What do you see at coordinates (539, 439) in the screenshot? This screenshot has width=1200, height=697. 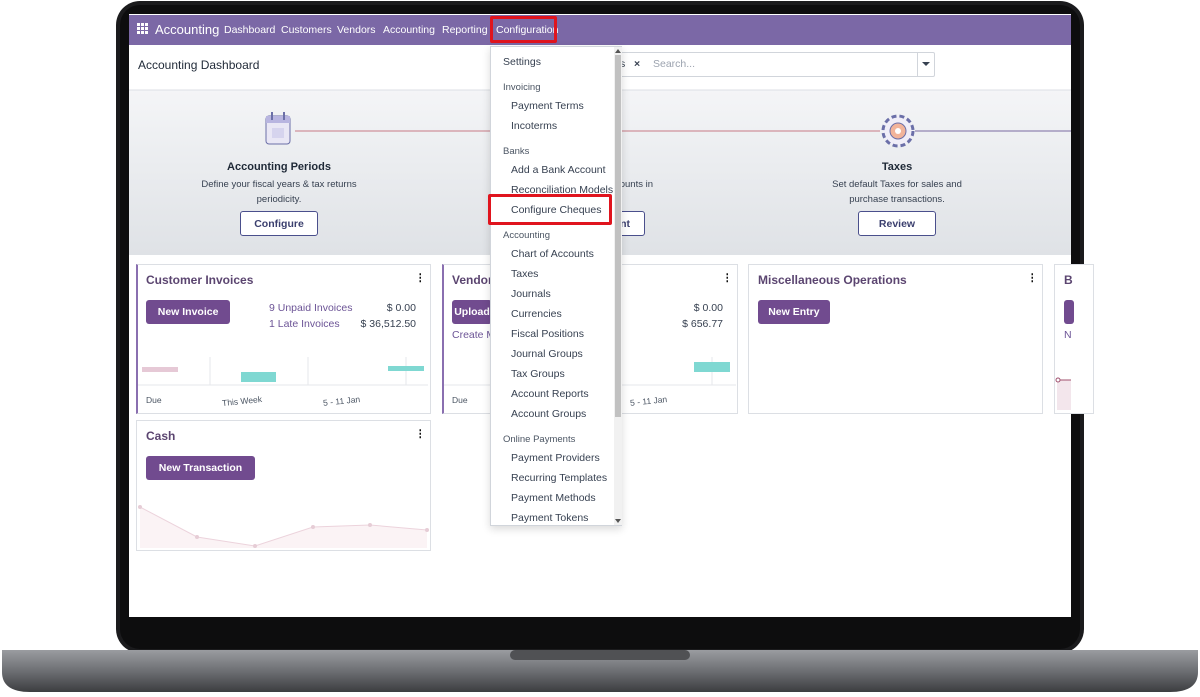 I see `dropdown-section-header: Online Payments` at bounding box center [539, 439].